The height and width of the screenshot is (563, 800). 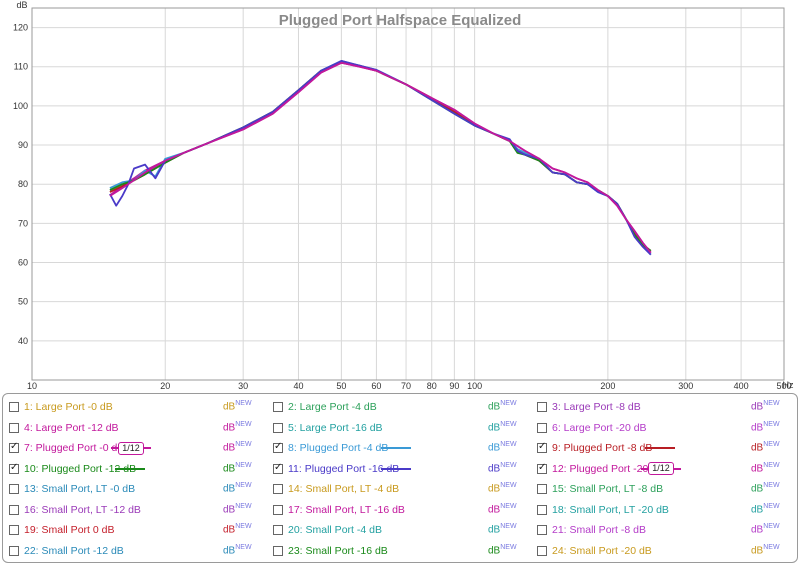 I want to click on legend-item: 10: Plugged Port -12 dB, so click(x=72, y=469).